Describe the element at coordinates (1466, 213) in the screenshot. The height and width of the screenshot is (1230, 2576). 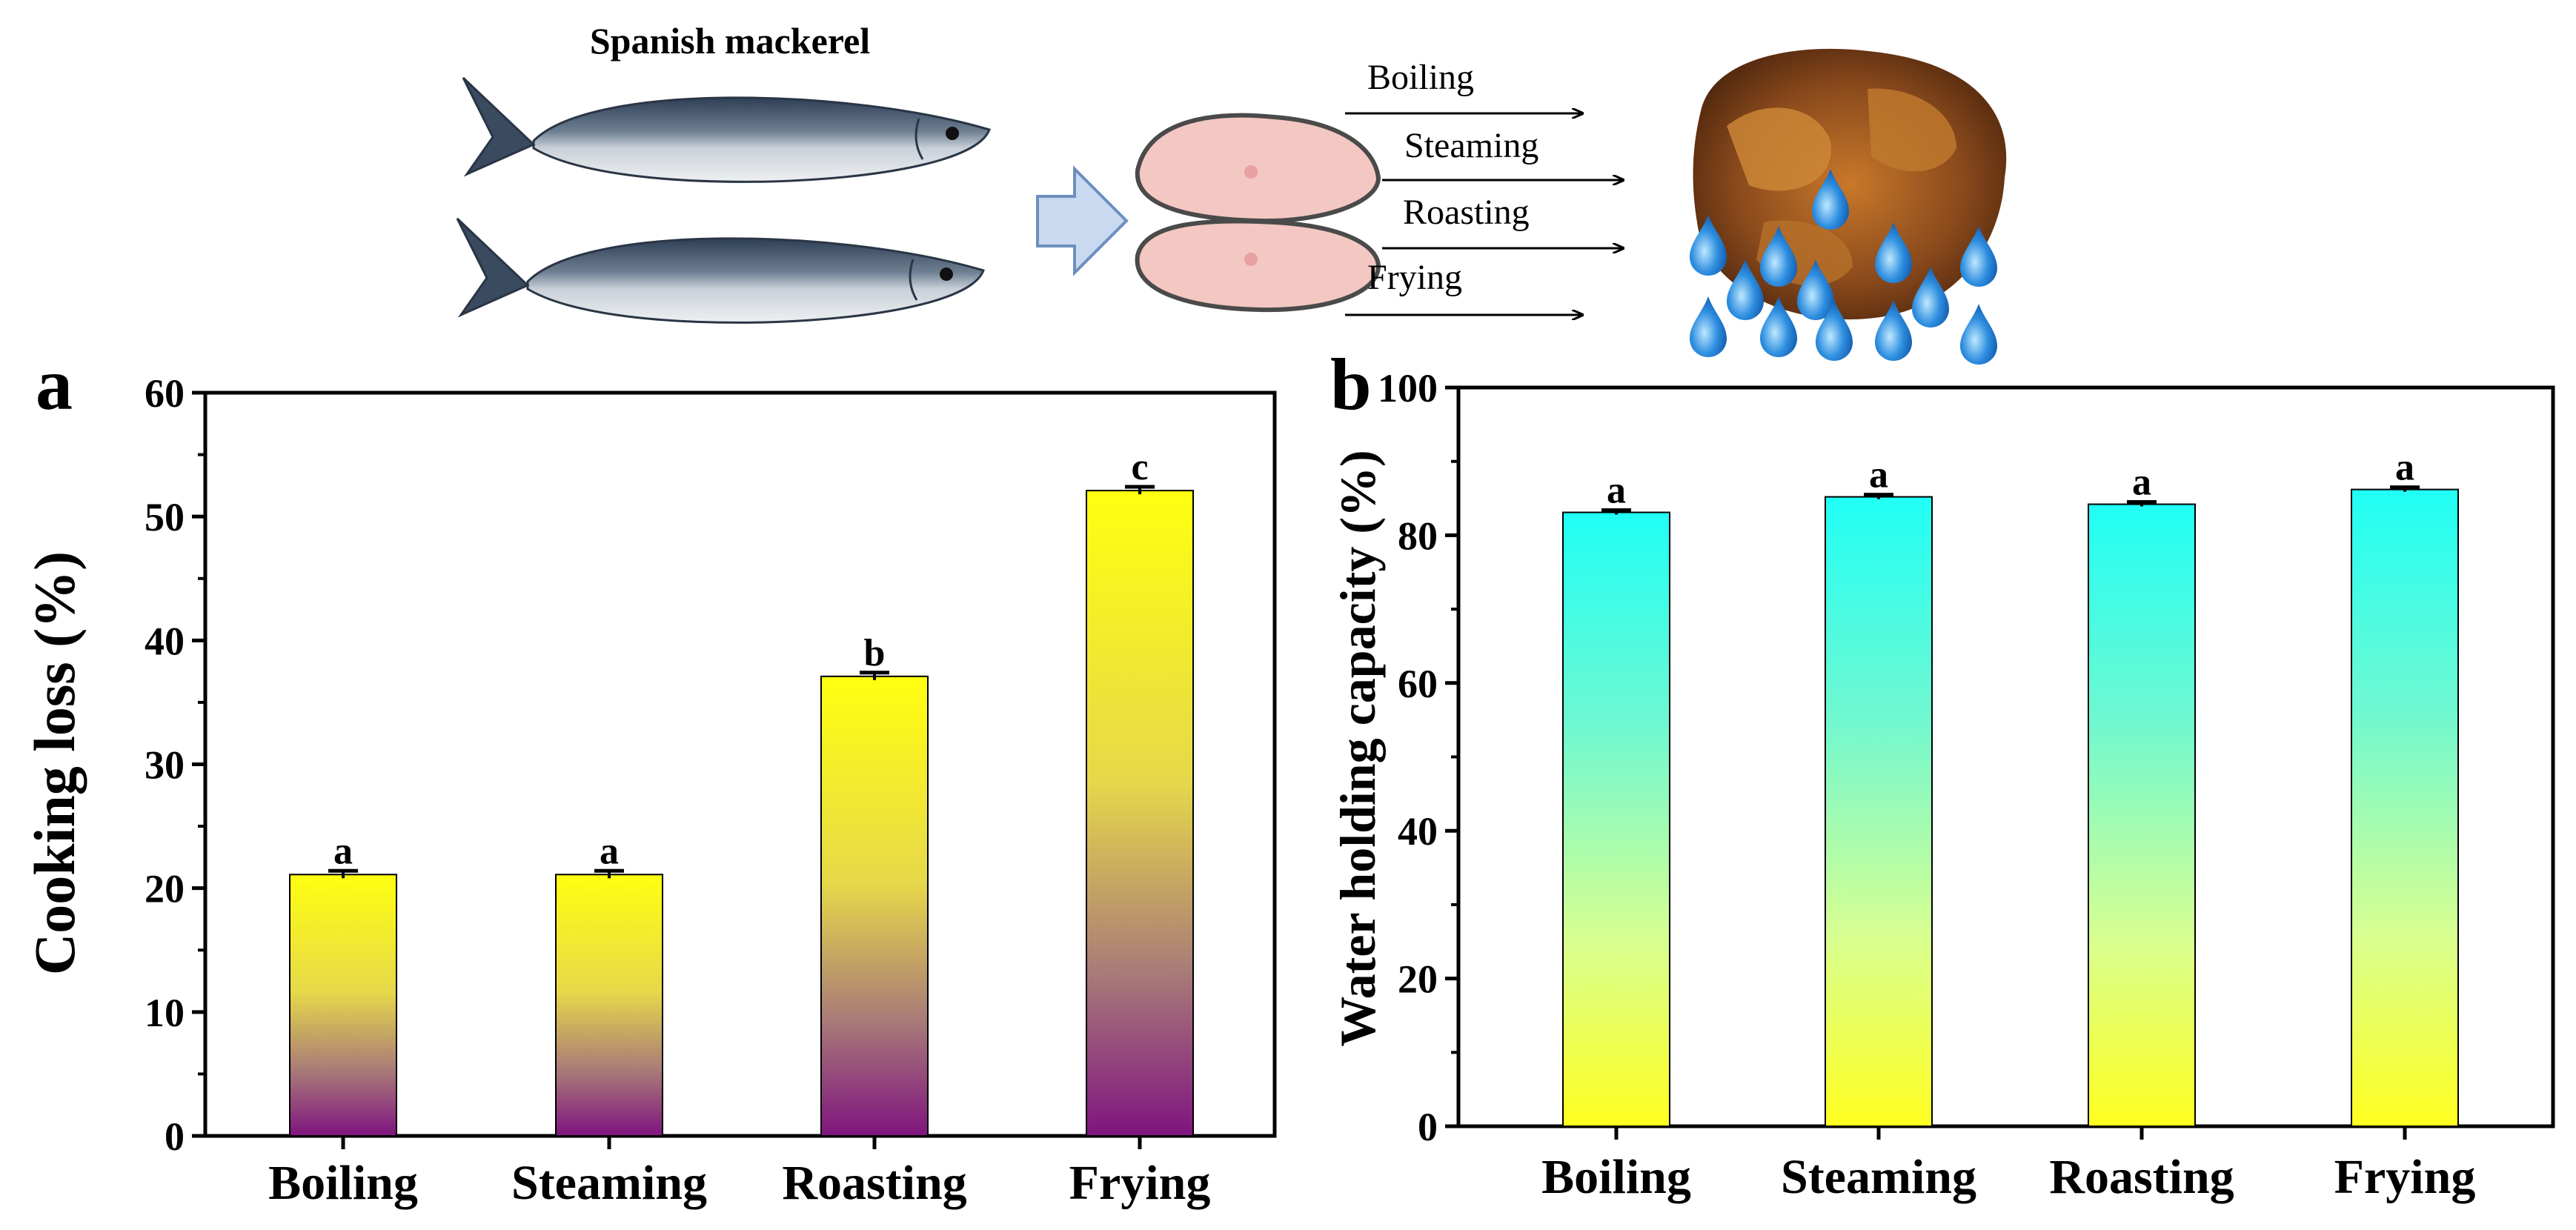
I see `method-label-roasting: Roasting` at that location.